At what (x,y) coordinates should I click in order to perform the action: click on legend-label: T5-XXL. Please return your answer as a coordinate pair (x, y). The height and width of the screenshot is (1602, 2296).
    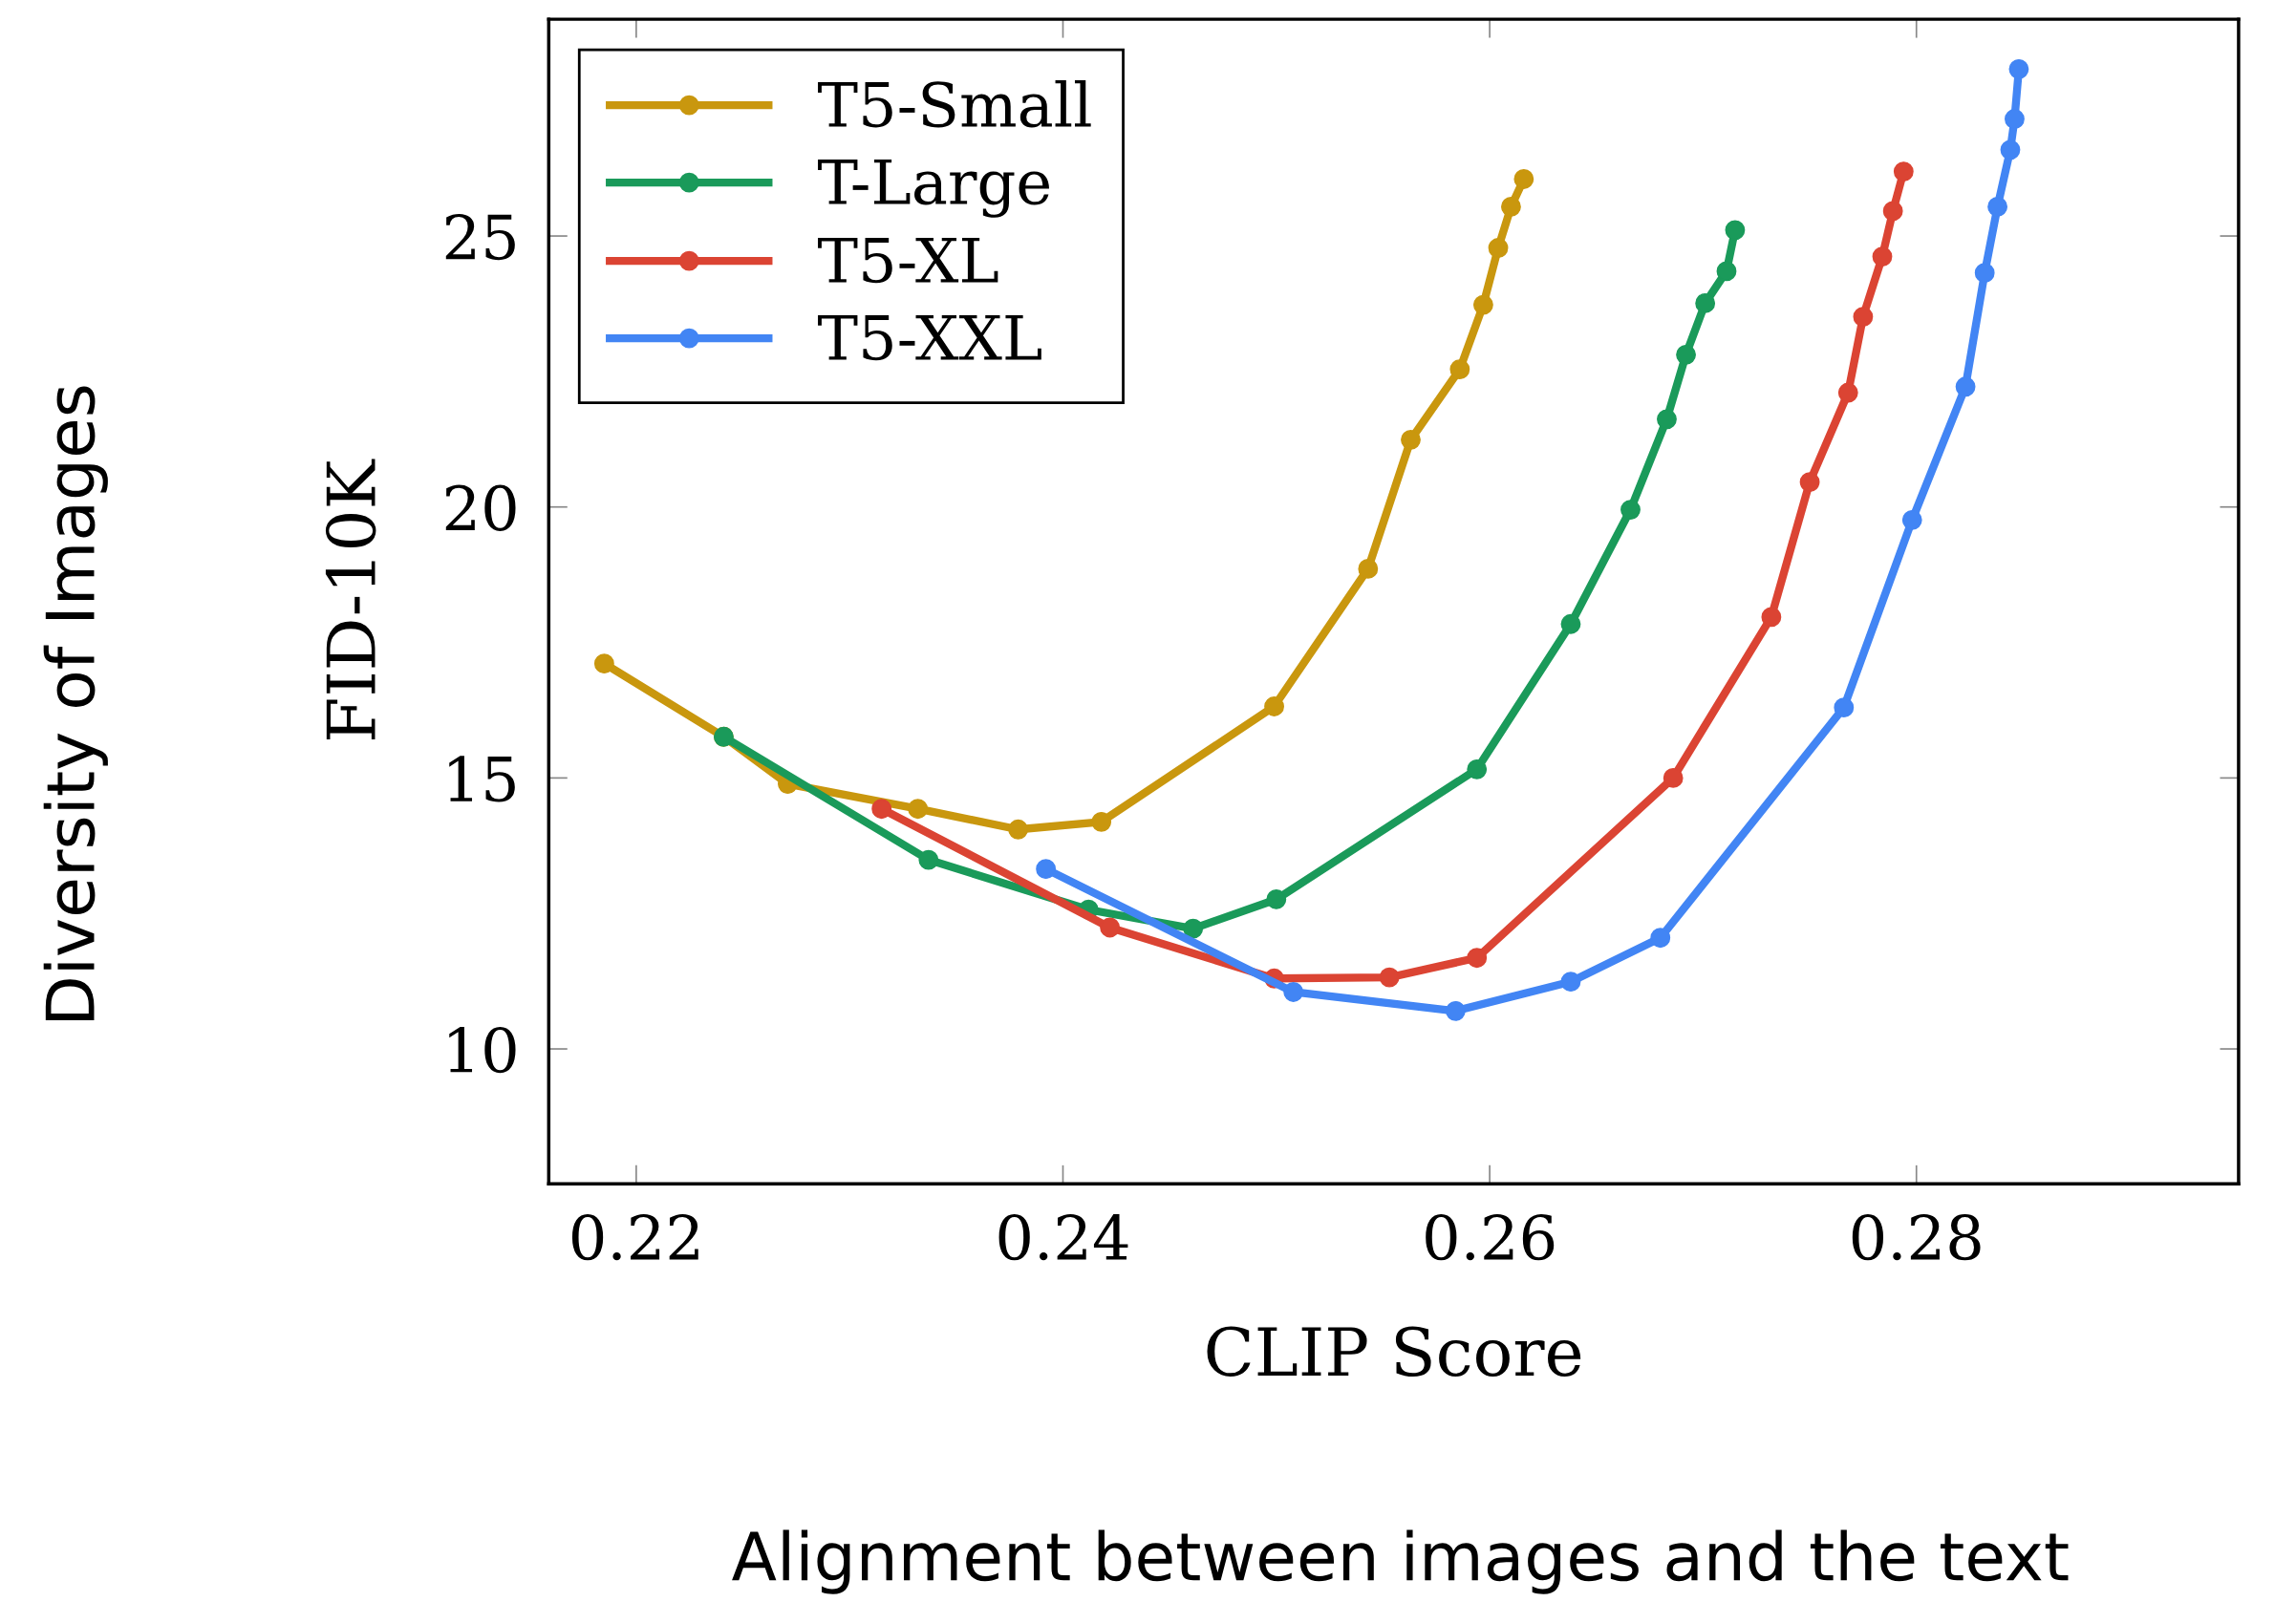
    Looking at the image, I should click on (930, 338).